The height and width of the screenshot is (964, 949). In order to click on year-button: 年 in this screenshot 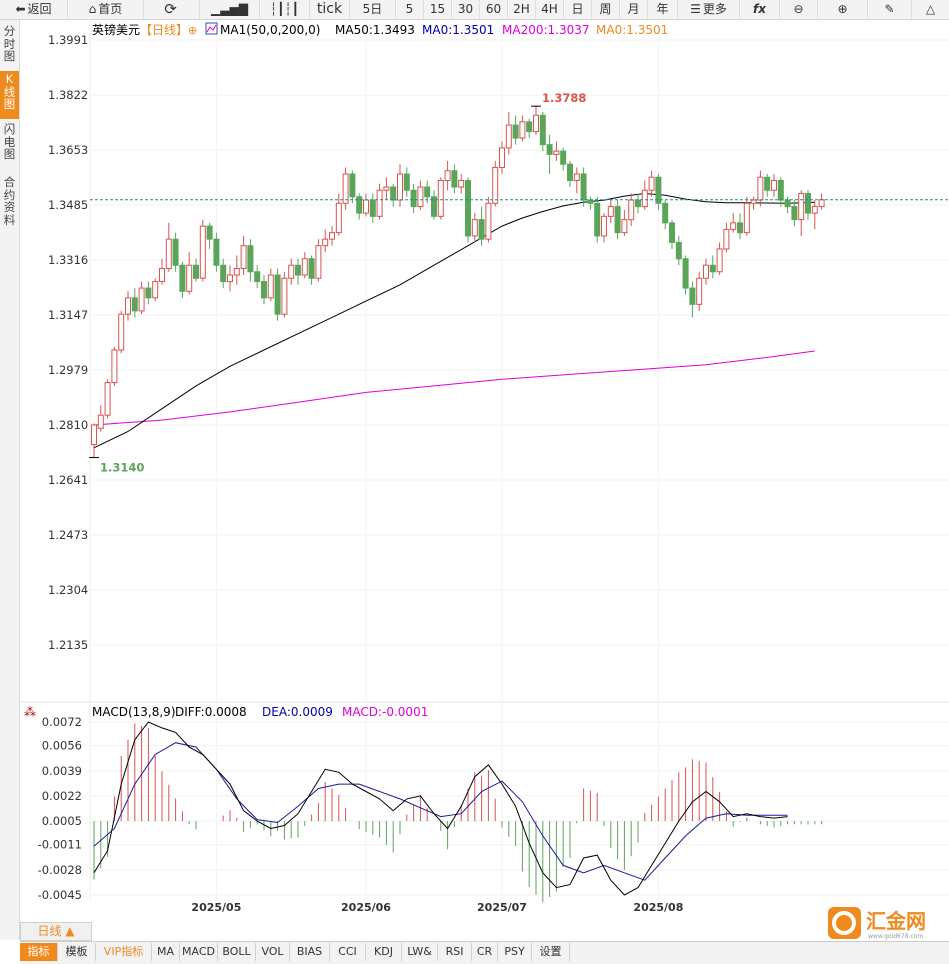, I will do `click(663, 9)`.